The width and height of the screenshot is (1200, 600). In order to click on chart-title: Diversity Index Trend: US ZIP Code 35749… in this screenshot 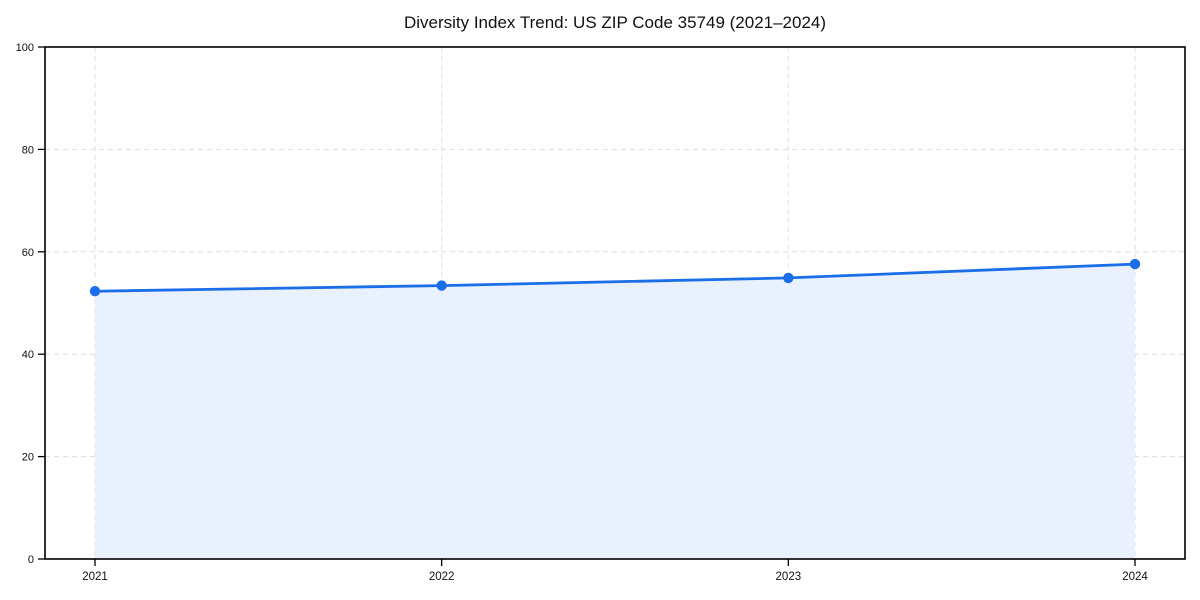, I will do `click(615, 22)`.